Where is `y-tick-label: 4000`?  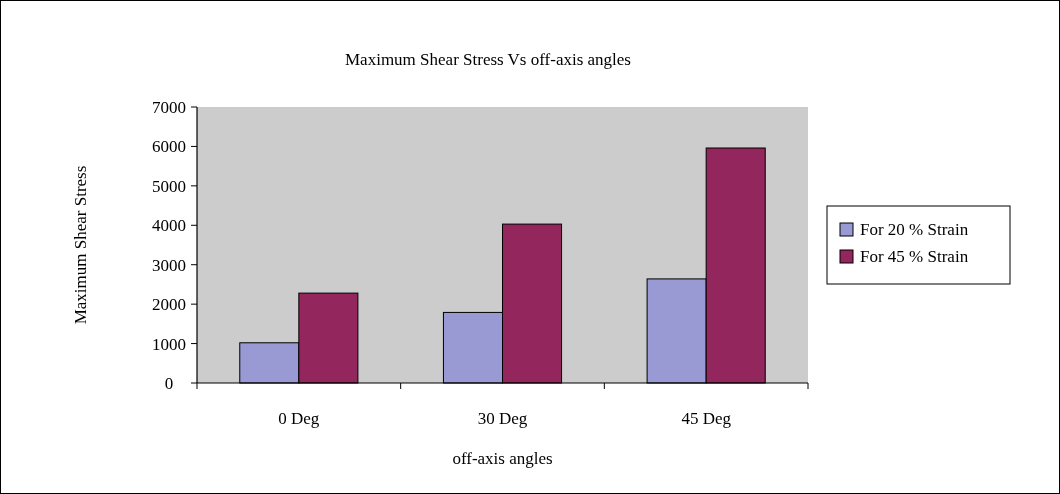 y-tick-label: 4000 is located at coordinates (169, 226).